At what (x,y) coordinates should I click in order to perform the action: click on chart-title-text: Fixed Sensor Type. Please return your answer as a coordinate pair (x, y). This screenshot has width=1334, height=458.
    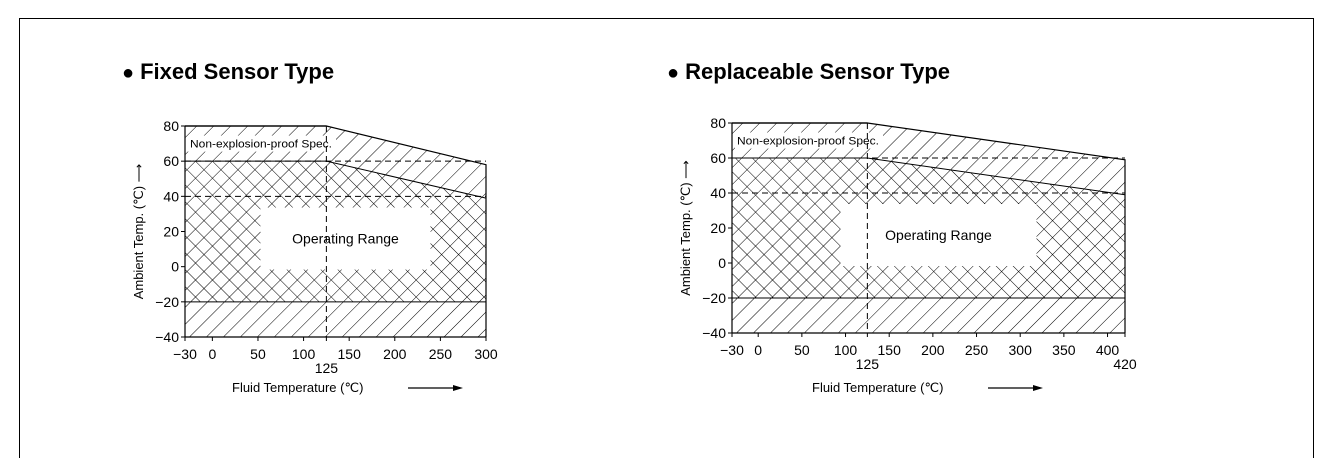
    Looking at the image, I should click on (237, 71).